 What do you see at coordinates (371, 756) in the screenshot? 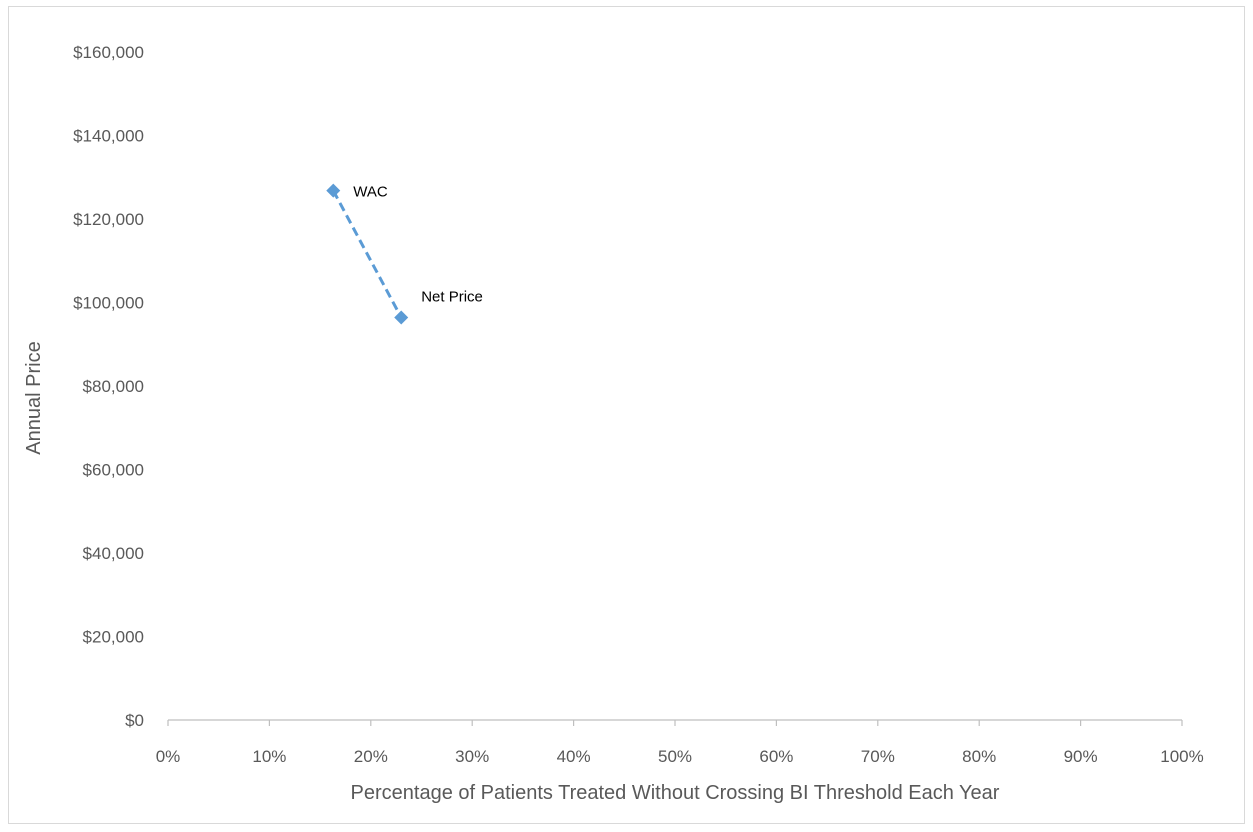
I see `x-tick-label: 20%` at bounding box center [371, 756].